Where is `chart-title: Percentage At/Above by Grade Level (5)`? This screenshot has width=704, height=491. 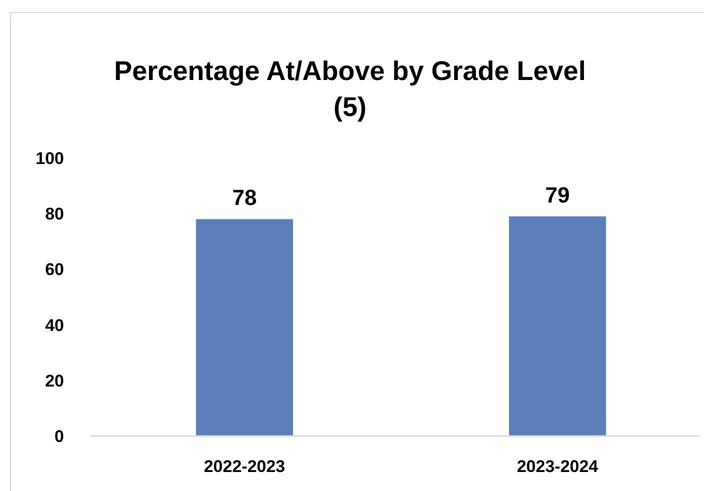 chart-title: Percentage At/Above by Grade Level (5) is located at coordinates (350, 89).